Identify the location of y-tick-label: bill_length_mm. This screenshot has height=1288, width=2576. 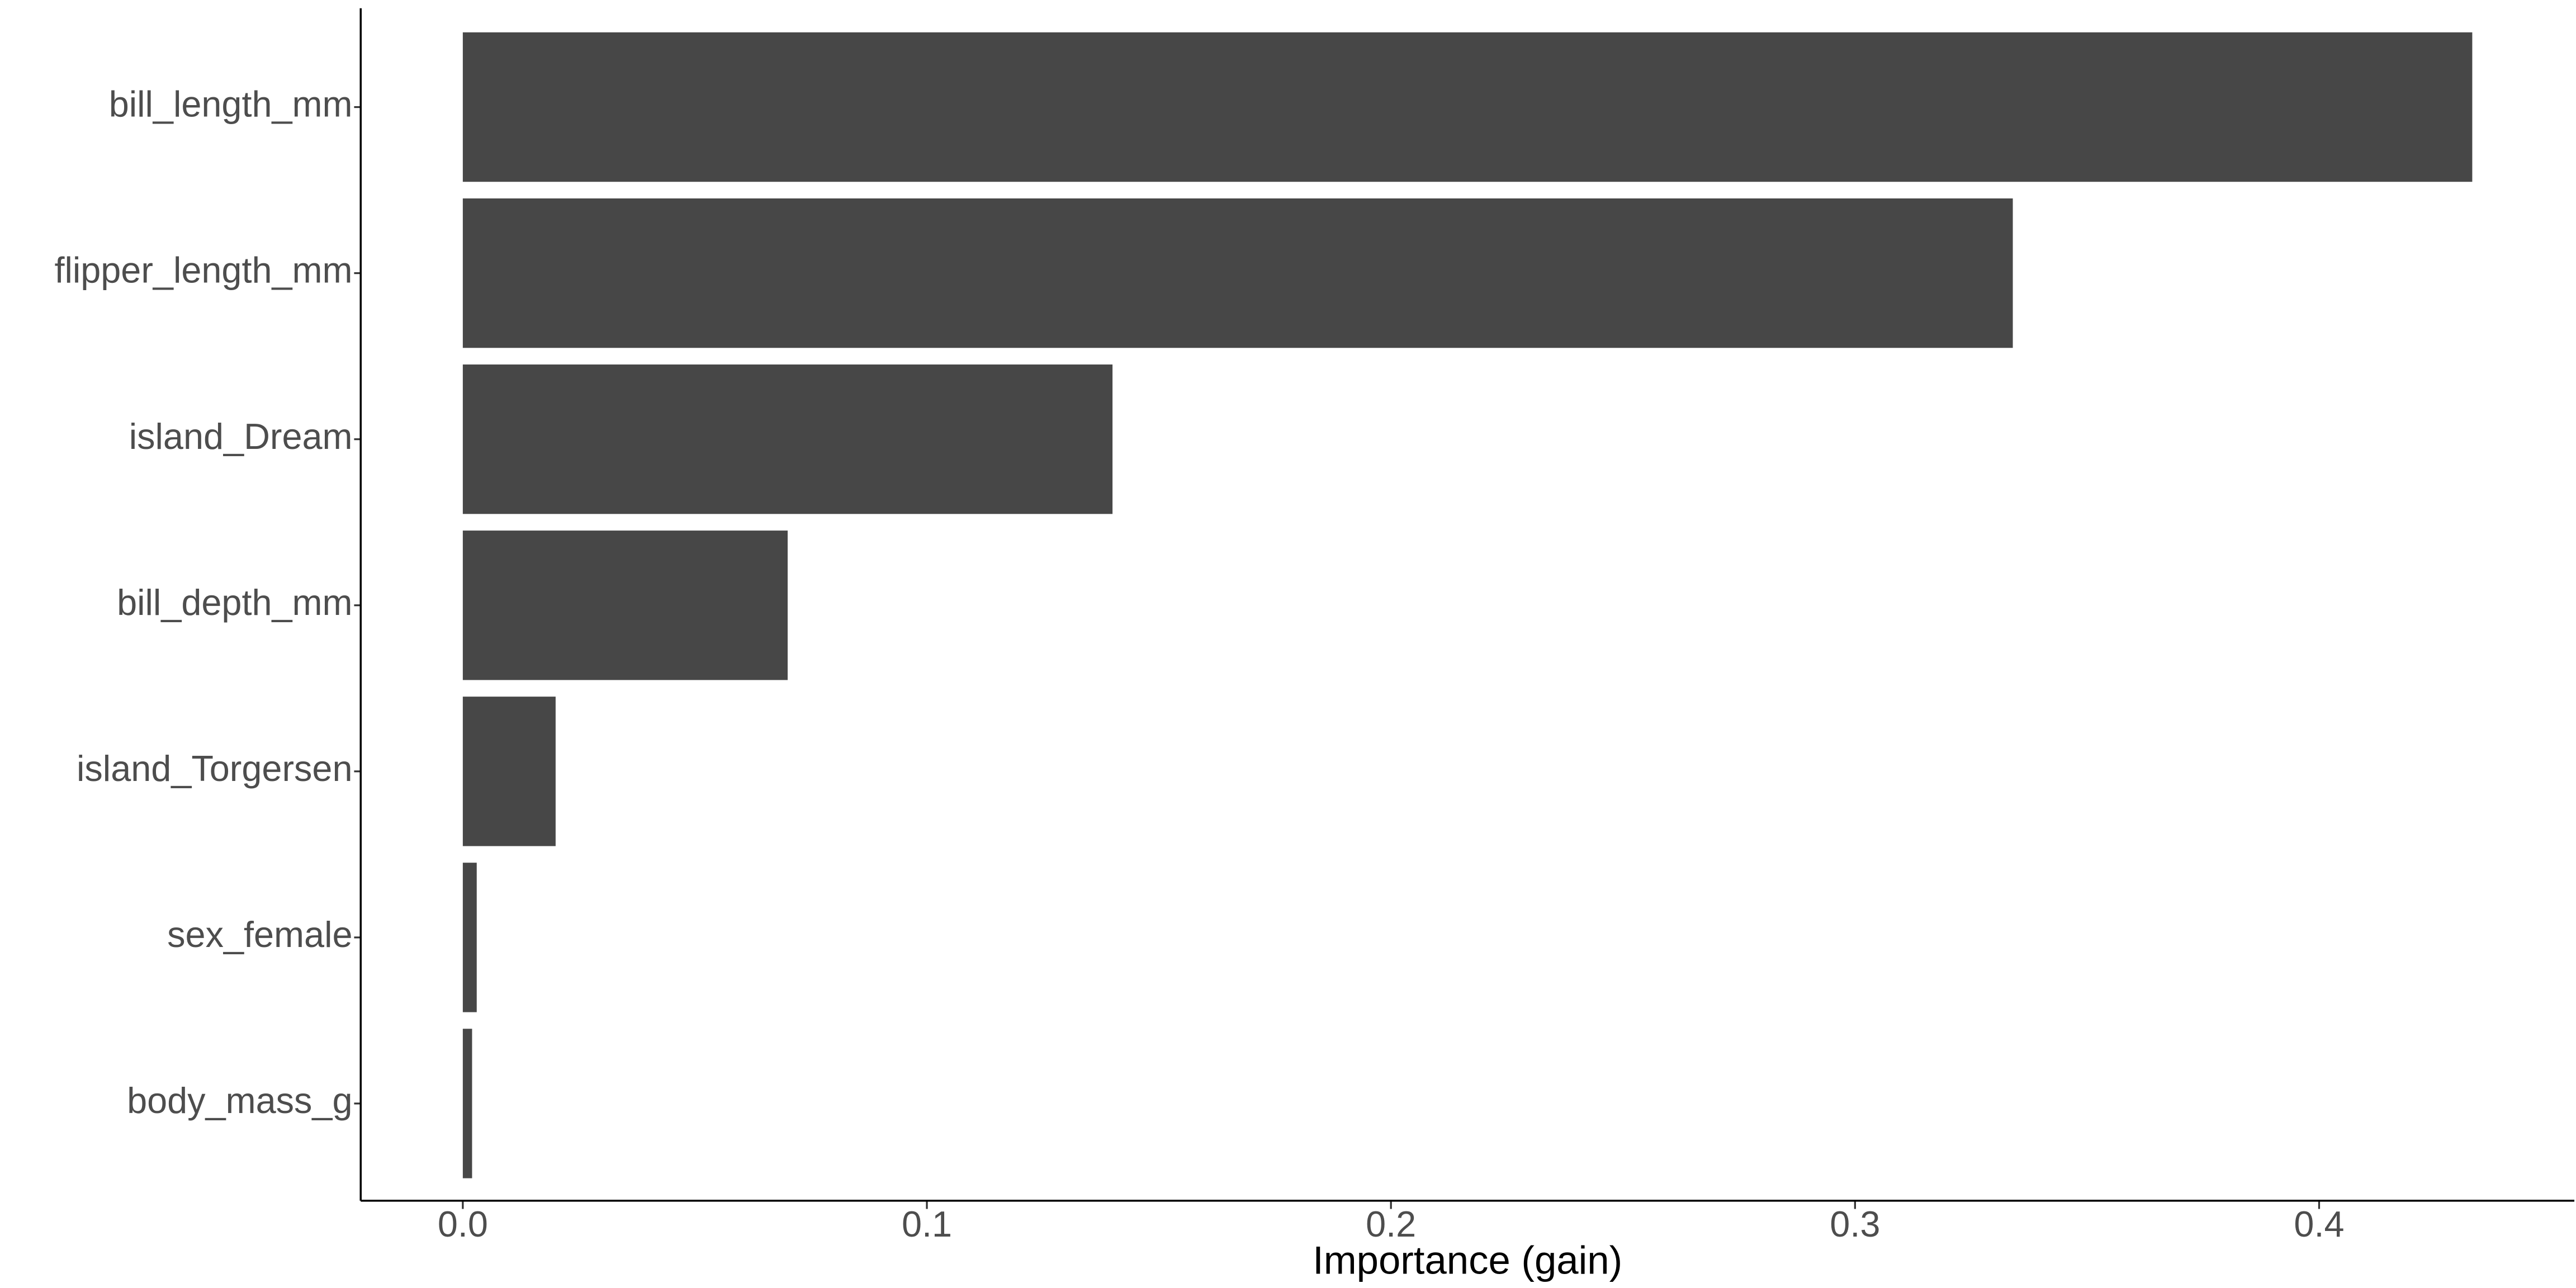
(231, 104).